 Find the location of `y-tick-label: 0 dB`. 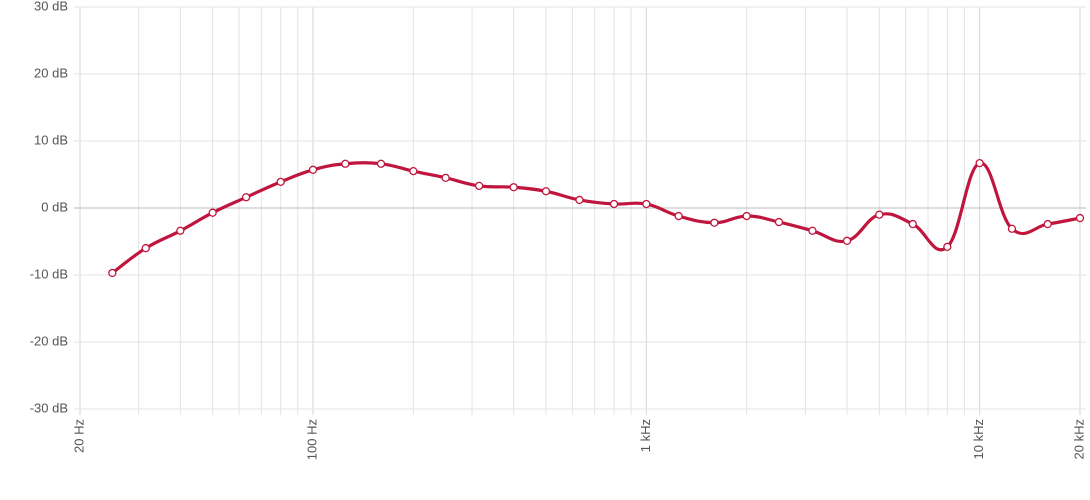

y-tick-label: 0 dB is located at coordinates (54, 206).